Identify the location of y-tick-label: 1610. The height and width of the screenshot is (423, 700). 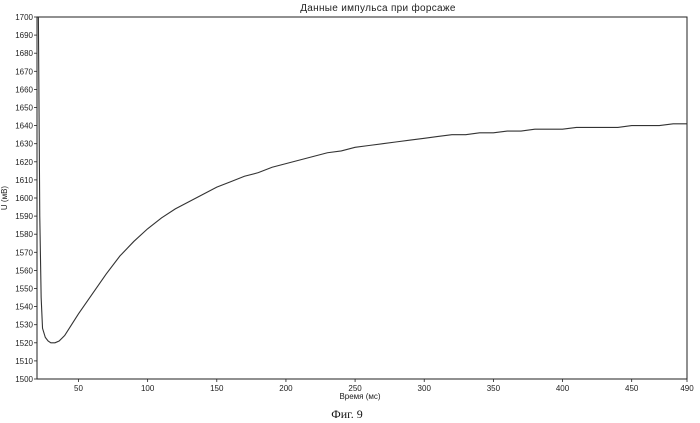
(24, 180).